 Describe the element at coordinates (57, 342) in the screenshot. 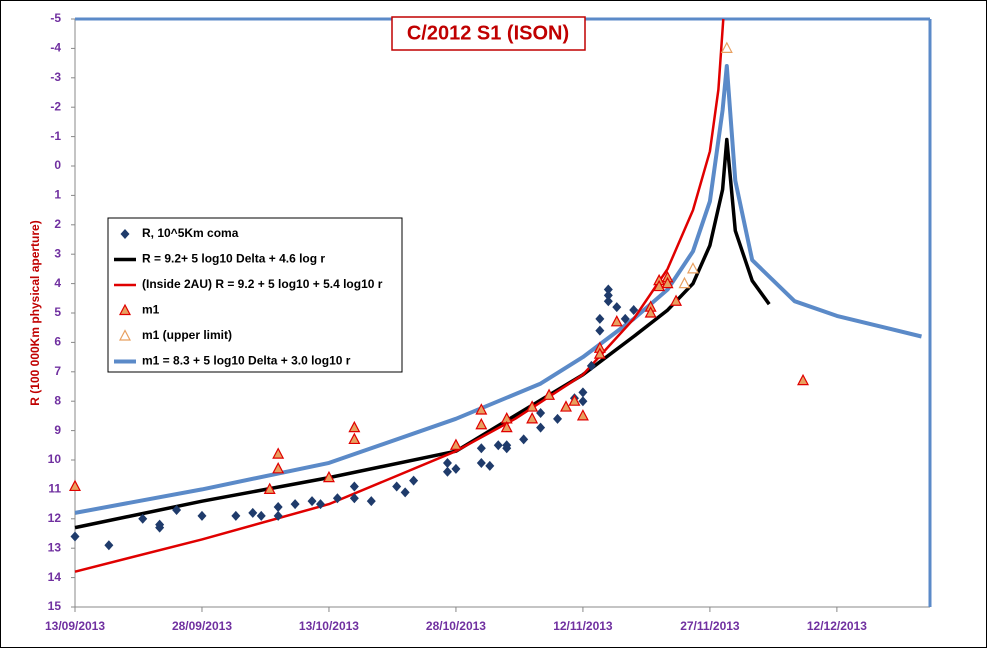

I see `y-tick-label: 6` at that location.